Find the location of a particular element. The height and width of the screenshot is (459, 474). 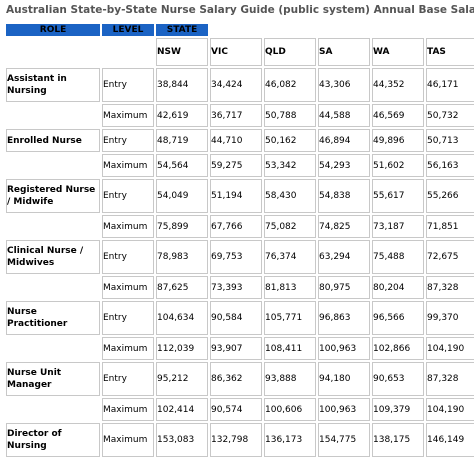

role-header: ROLE is located at coordinates (53, 30).